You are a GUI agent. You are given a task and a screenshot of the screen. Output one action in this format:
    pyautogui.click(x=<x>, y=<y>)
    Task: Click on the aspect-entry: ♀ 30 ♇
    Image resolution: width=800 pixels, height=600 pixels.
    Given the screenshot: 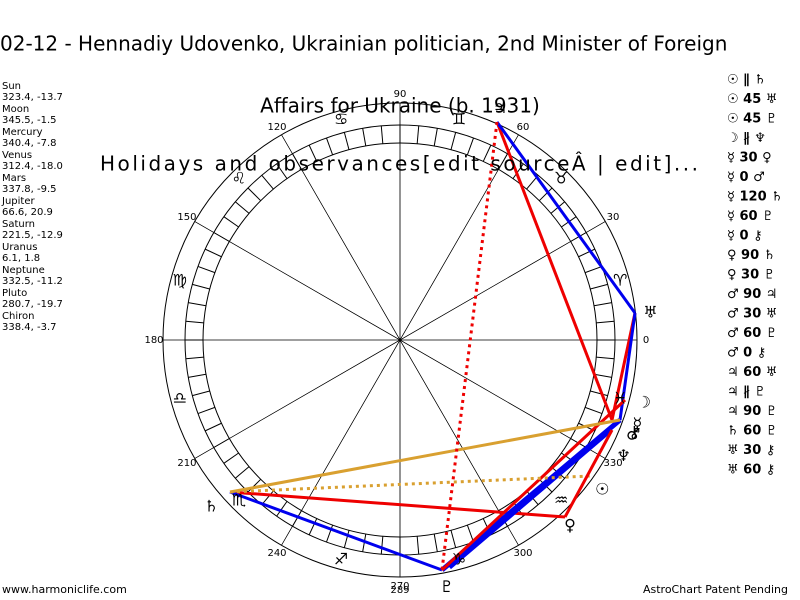 What is the action you would take?
    pyautogui.click(x=751, y=275)
    